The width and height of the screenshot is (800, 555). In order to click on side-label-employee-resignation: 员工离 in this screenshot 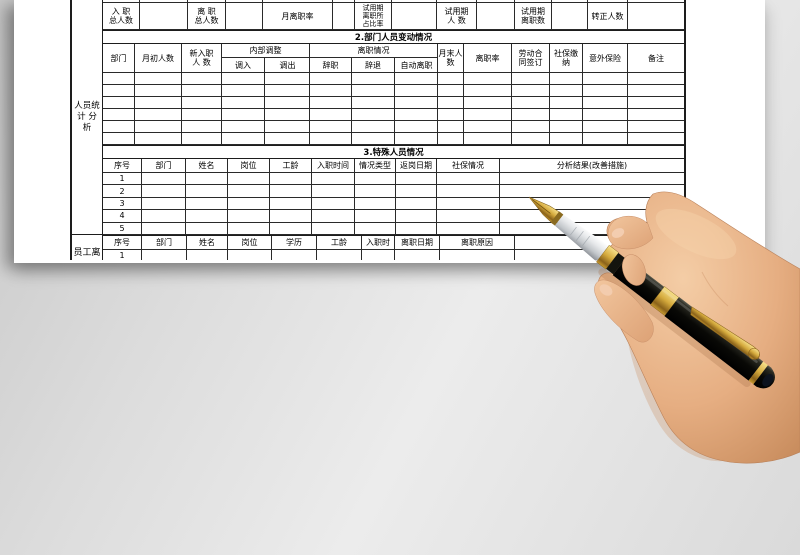, I will do `click(87, 253)`.